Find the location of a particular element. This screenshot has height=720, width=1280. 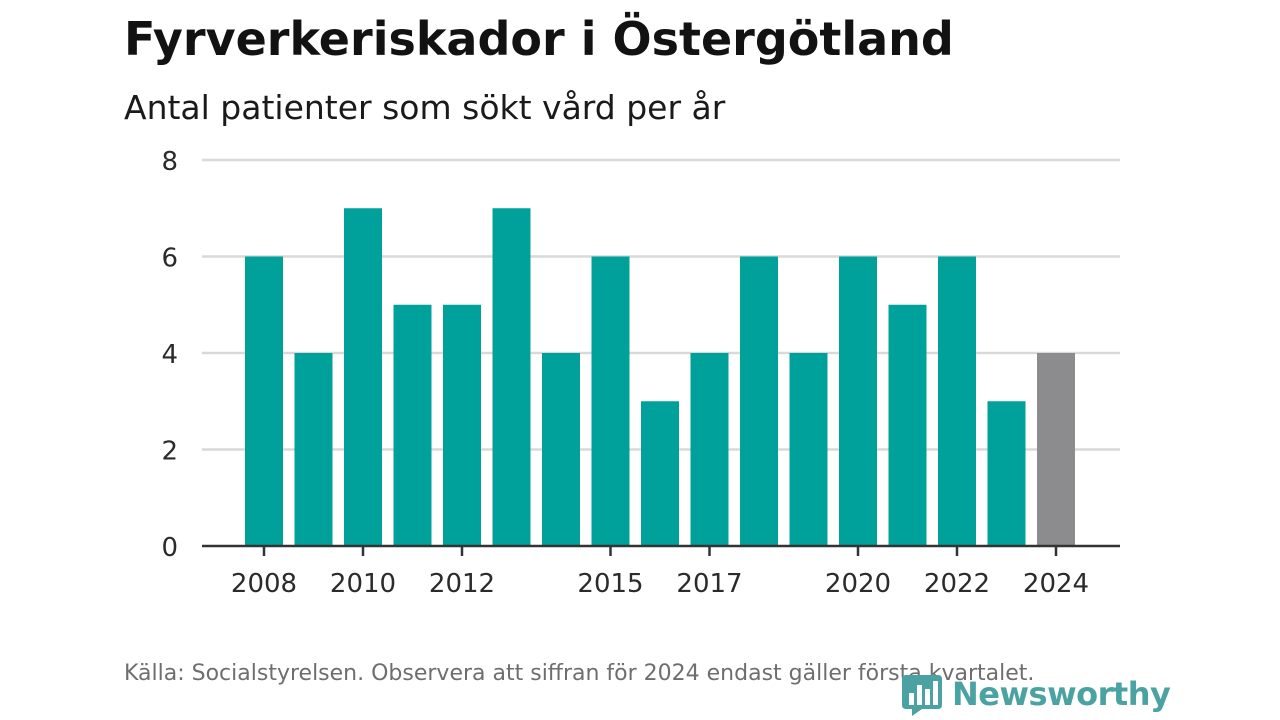

newsworthy-logo: Newsworthy is located at coordinates (1035, 694).